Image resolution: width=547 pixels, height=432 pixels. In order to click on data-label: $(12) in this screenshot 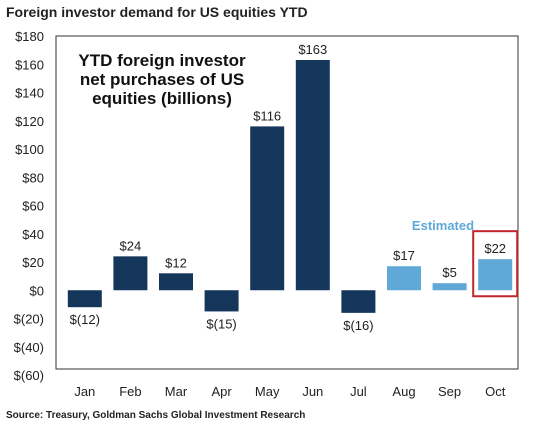, I will do `click(85, 319)`.